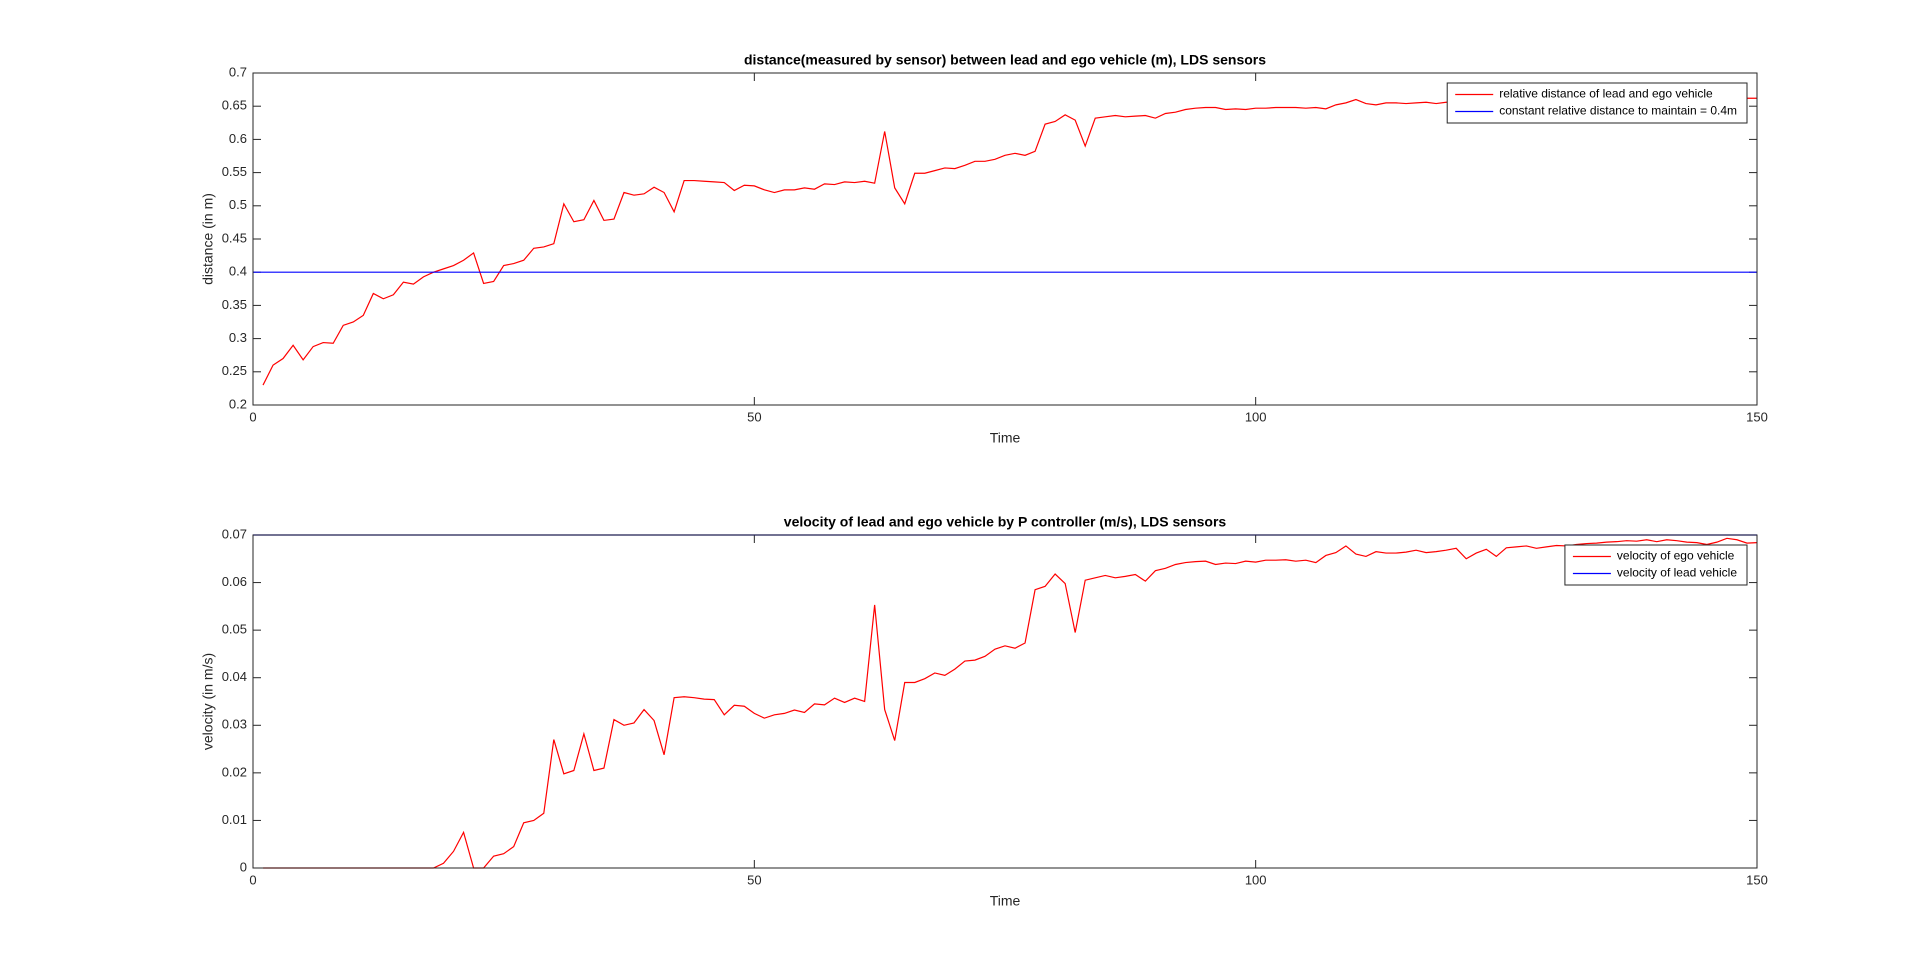  What do you see at coordinates (234, 304) in the screenshot?
I see `y-tick-label: 0.35` at bounding box center [234, 304].